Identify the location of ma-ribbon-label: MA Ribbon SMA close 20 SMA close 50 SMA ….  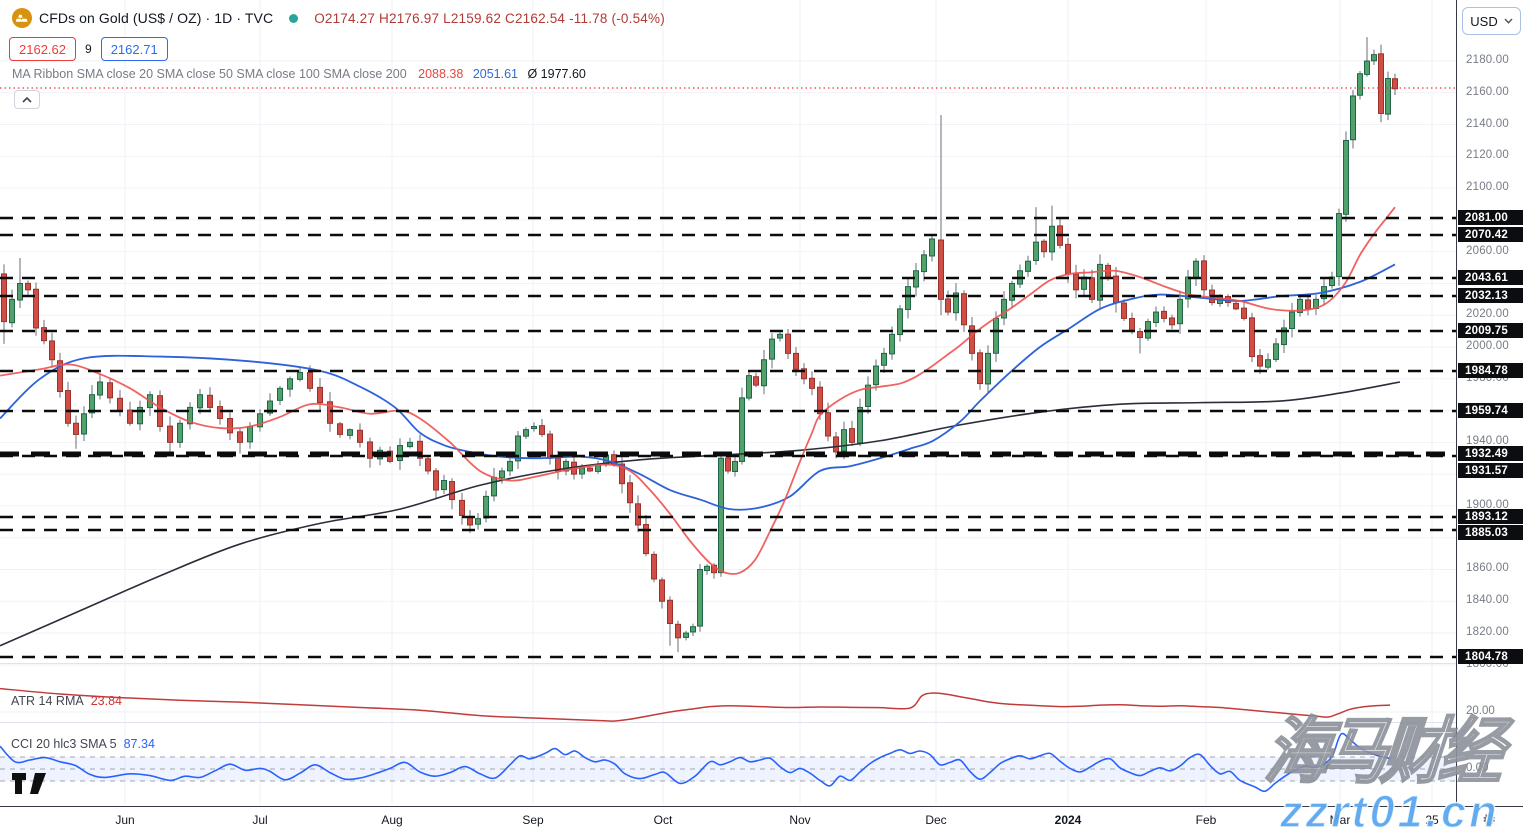
(209, 74).